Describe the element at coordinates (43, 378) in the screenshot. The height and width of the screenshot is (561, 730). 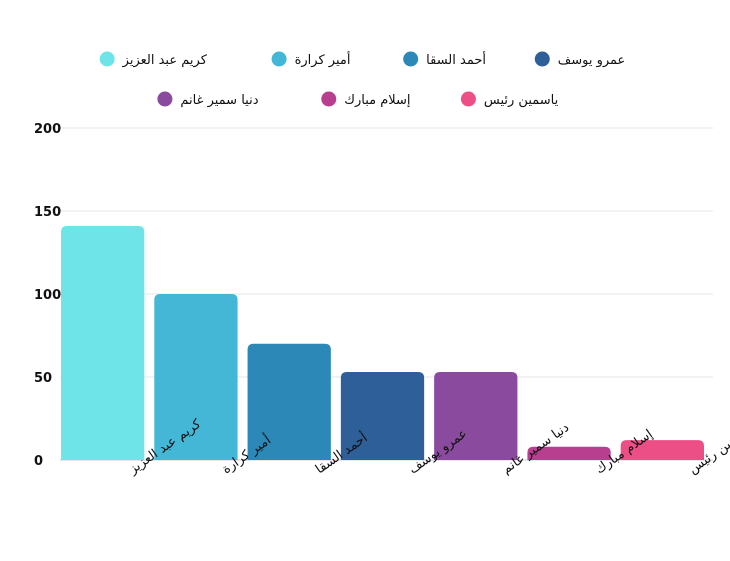
I see `y-tick-label: 50` at that location.